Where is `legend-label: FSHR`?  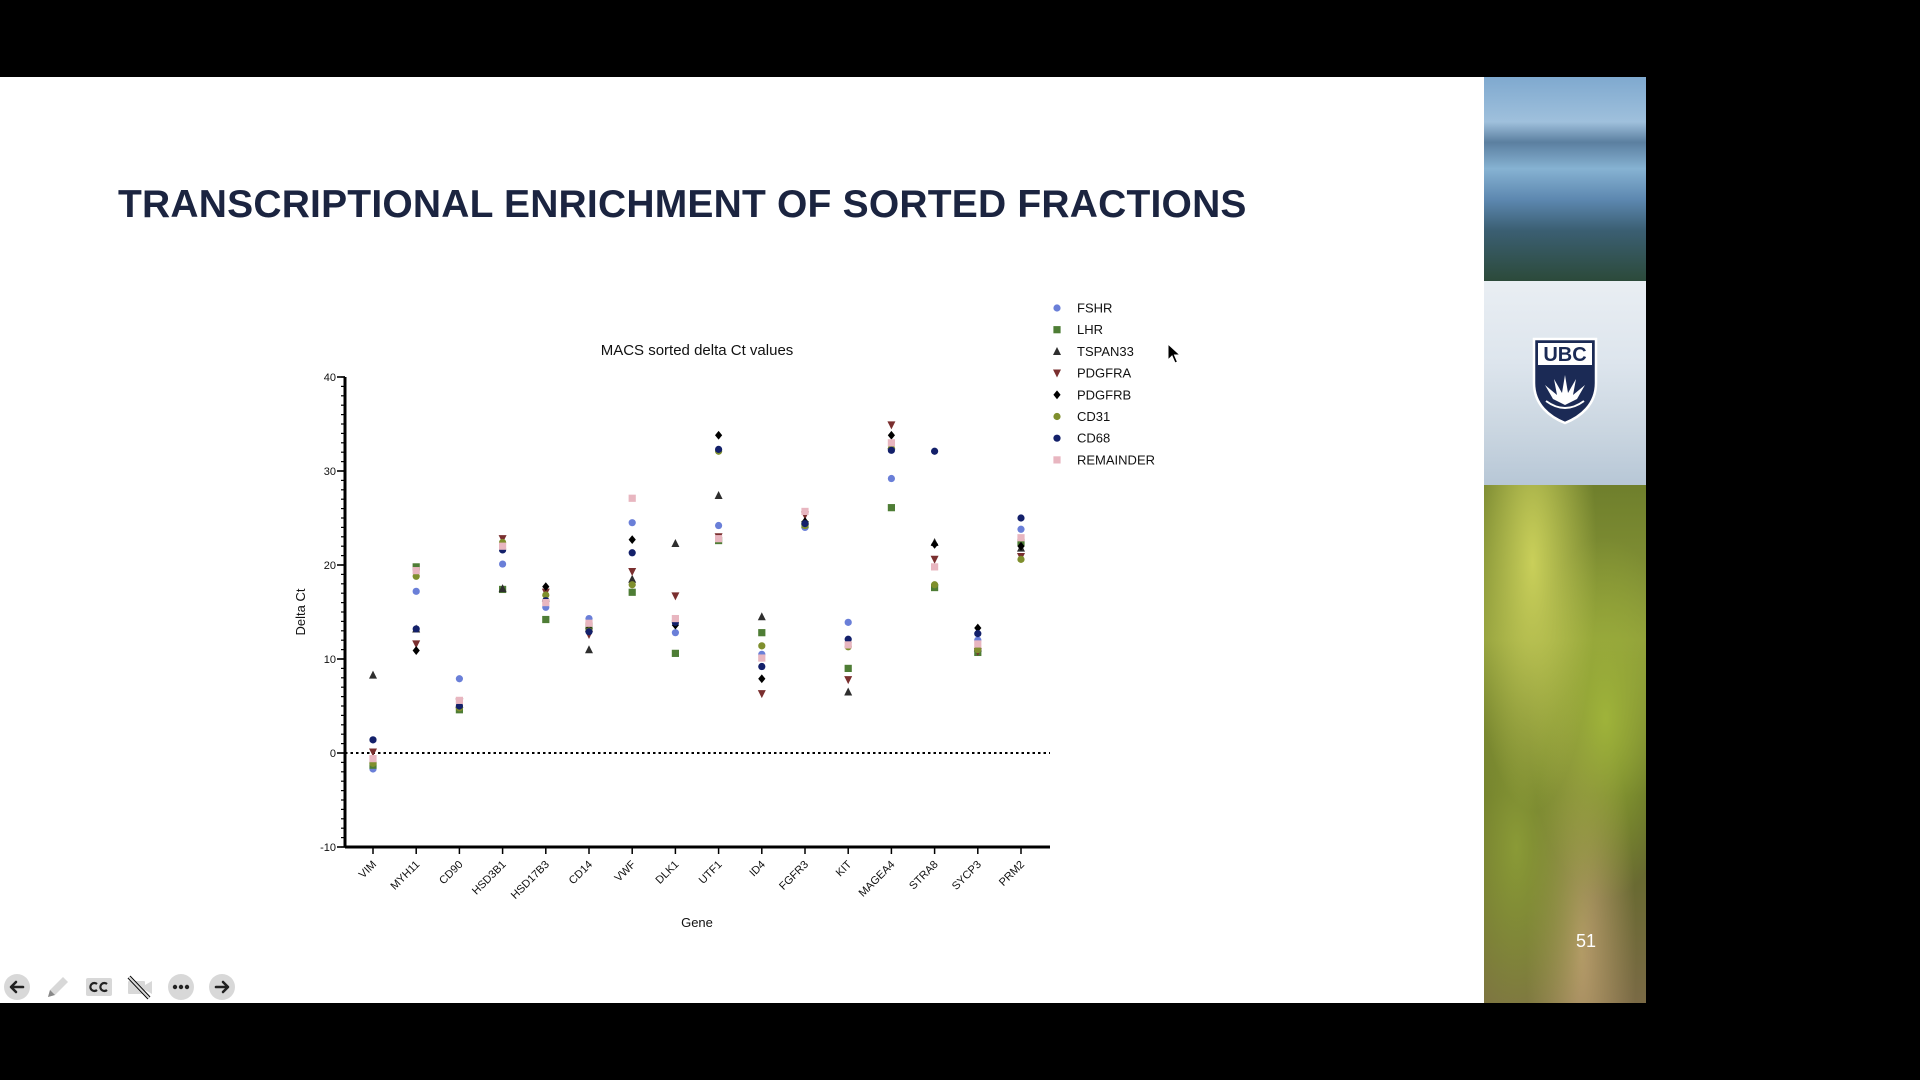
legend-label: FSHR is located at coordinates (1094, 308).